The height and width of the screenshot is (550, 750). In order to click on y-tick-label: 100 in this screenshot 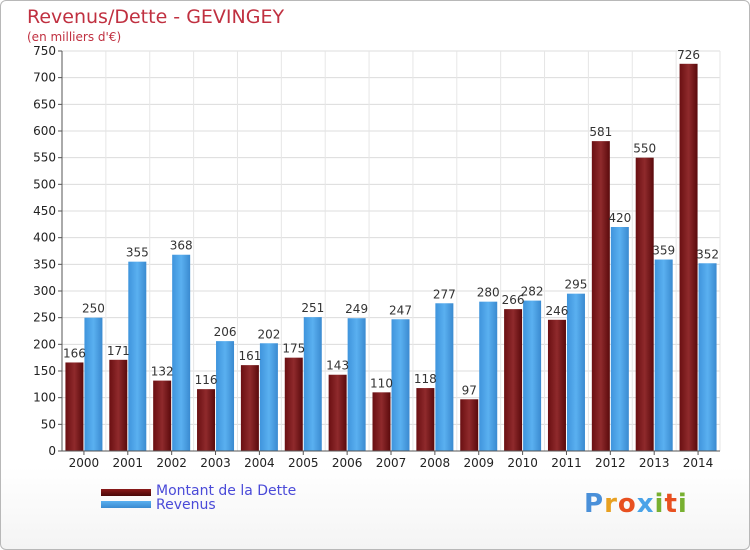, I will do `click(44, 398)`.